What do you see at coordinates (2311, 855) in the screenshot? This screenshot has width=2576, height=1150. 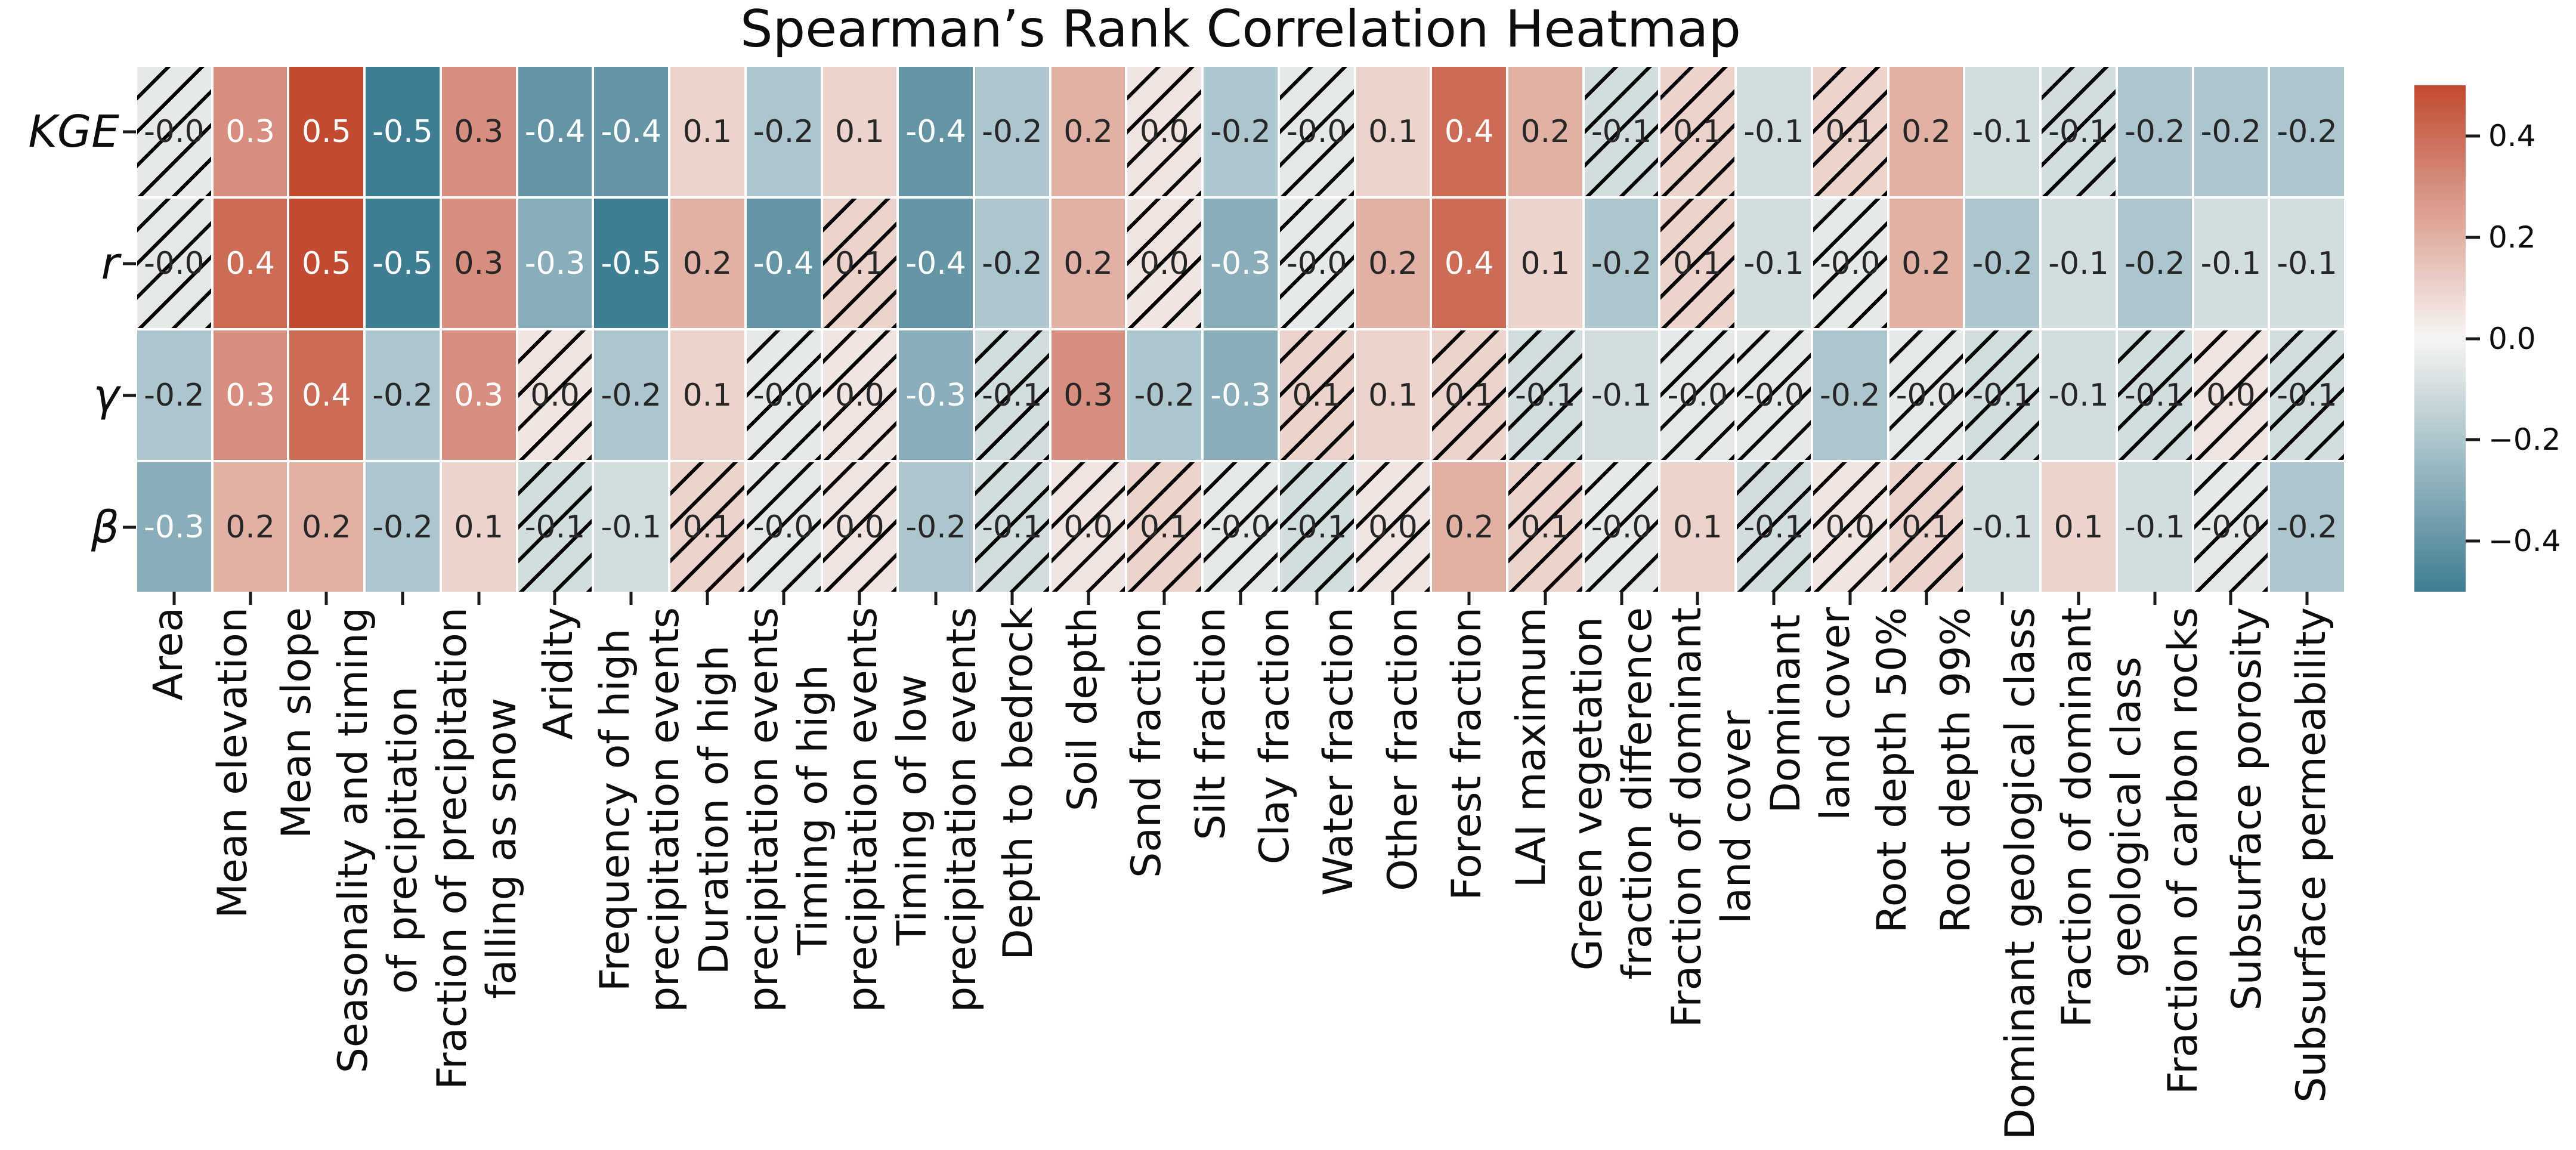 I see `x-tick-label: Subsurface permeability` at bounding box center [2311, 855].